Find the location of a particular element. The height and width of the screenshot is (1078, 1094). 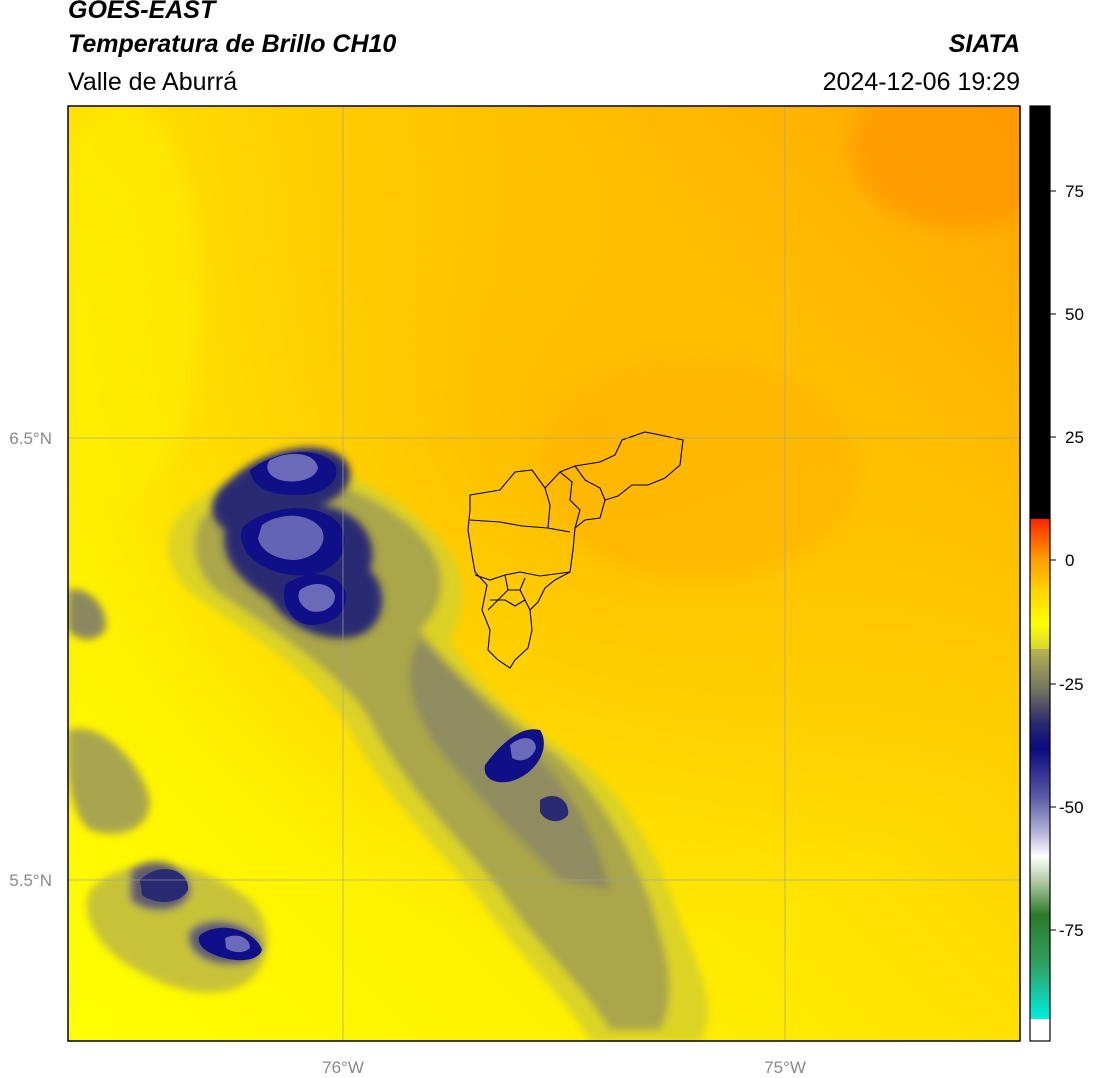

valle-aburra-boundaries is located at coordinates (575, 550).